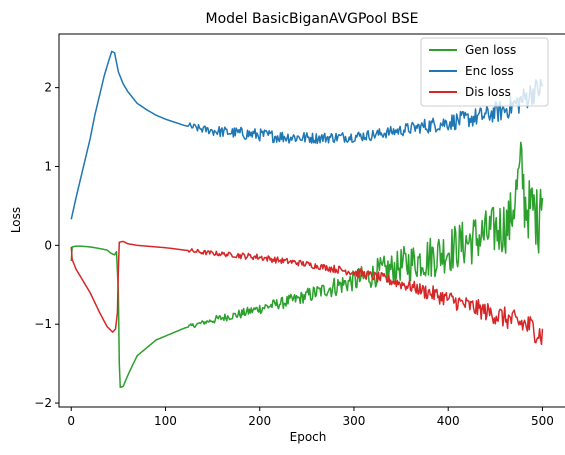 This screenshot has width=565, height=455. I want to click on y-tick-label: −1, so click(43, 324).